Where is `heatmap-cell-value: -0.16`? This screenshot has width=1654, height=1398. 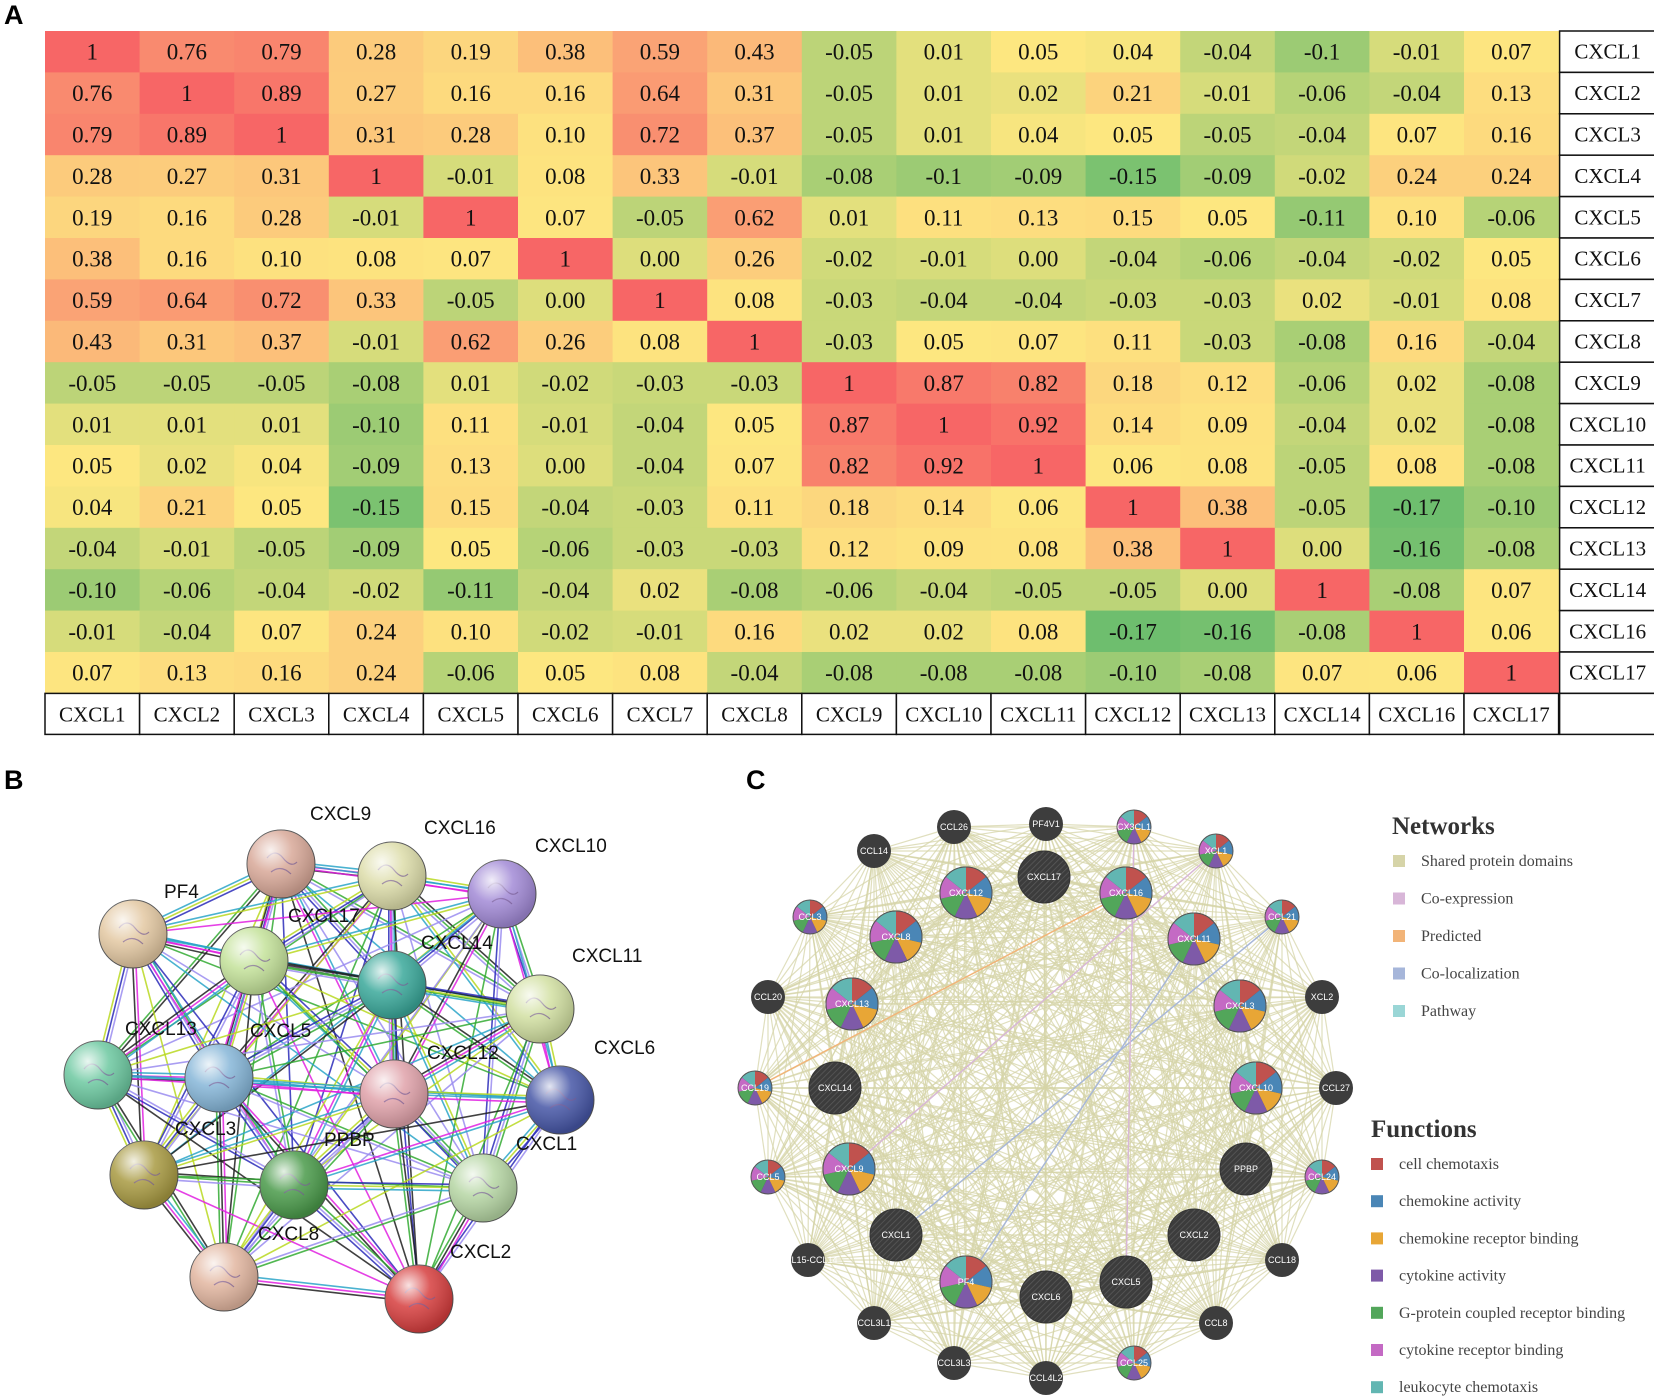
heatmap-cell-value: -0.16 is located at coordinates (1228, 631).